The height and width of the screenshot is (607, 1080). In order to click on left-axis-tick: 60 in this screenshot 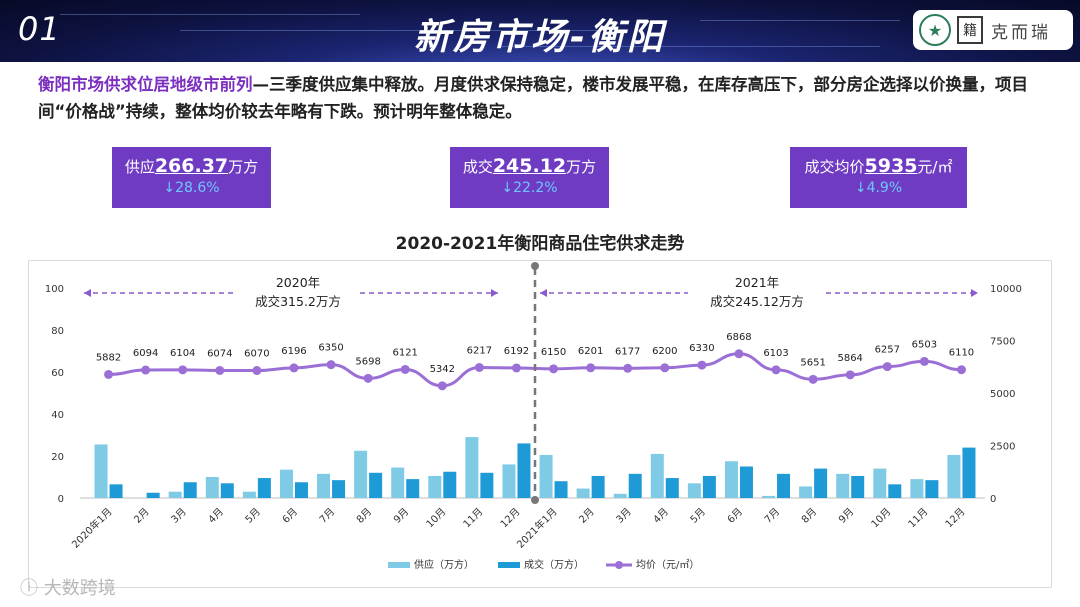, I will do `click(57, 373)`.